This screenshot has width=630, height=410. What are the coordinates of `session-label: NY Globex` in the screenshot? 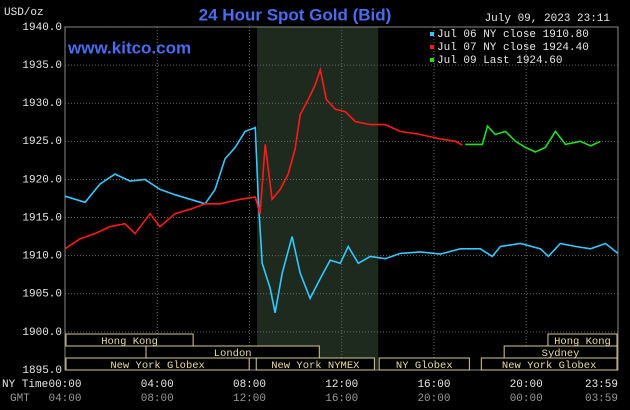 It's located at (424, 366).